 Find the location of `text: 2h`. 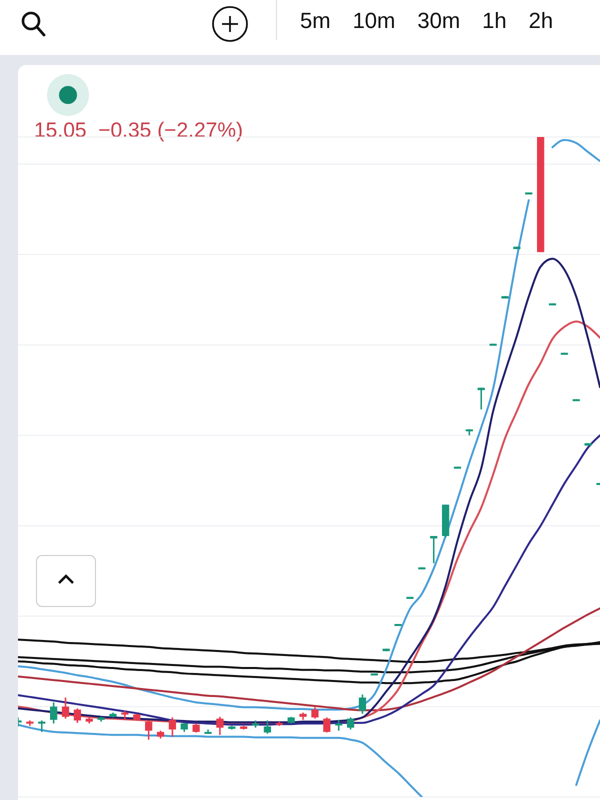

text: 2h is located at coordinates (541, 21).